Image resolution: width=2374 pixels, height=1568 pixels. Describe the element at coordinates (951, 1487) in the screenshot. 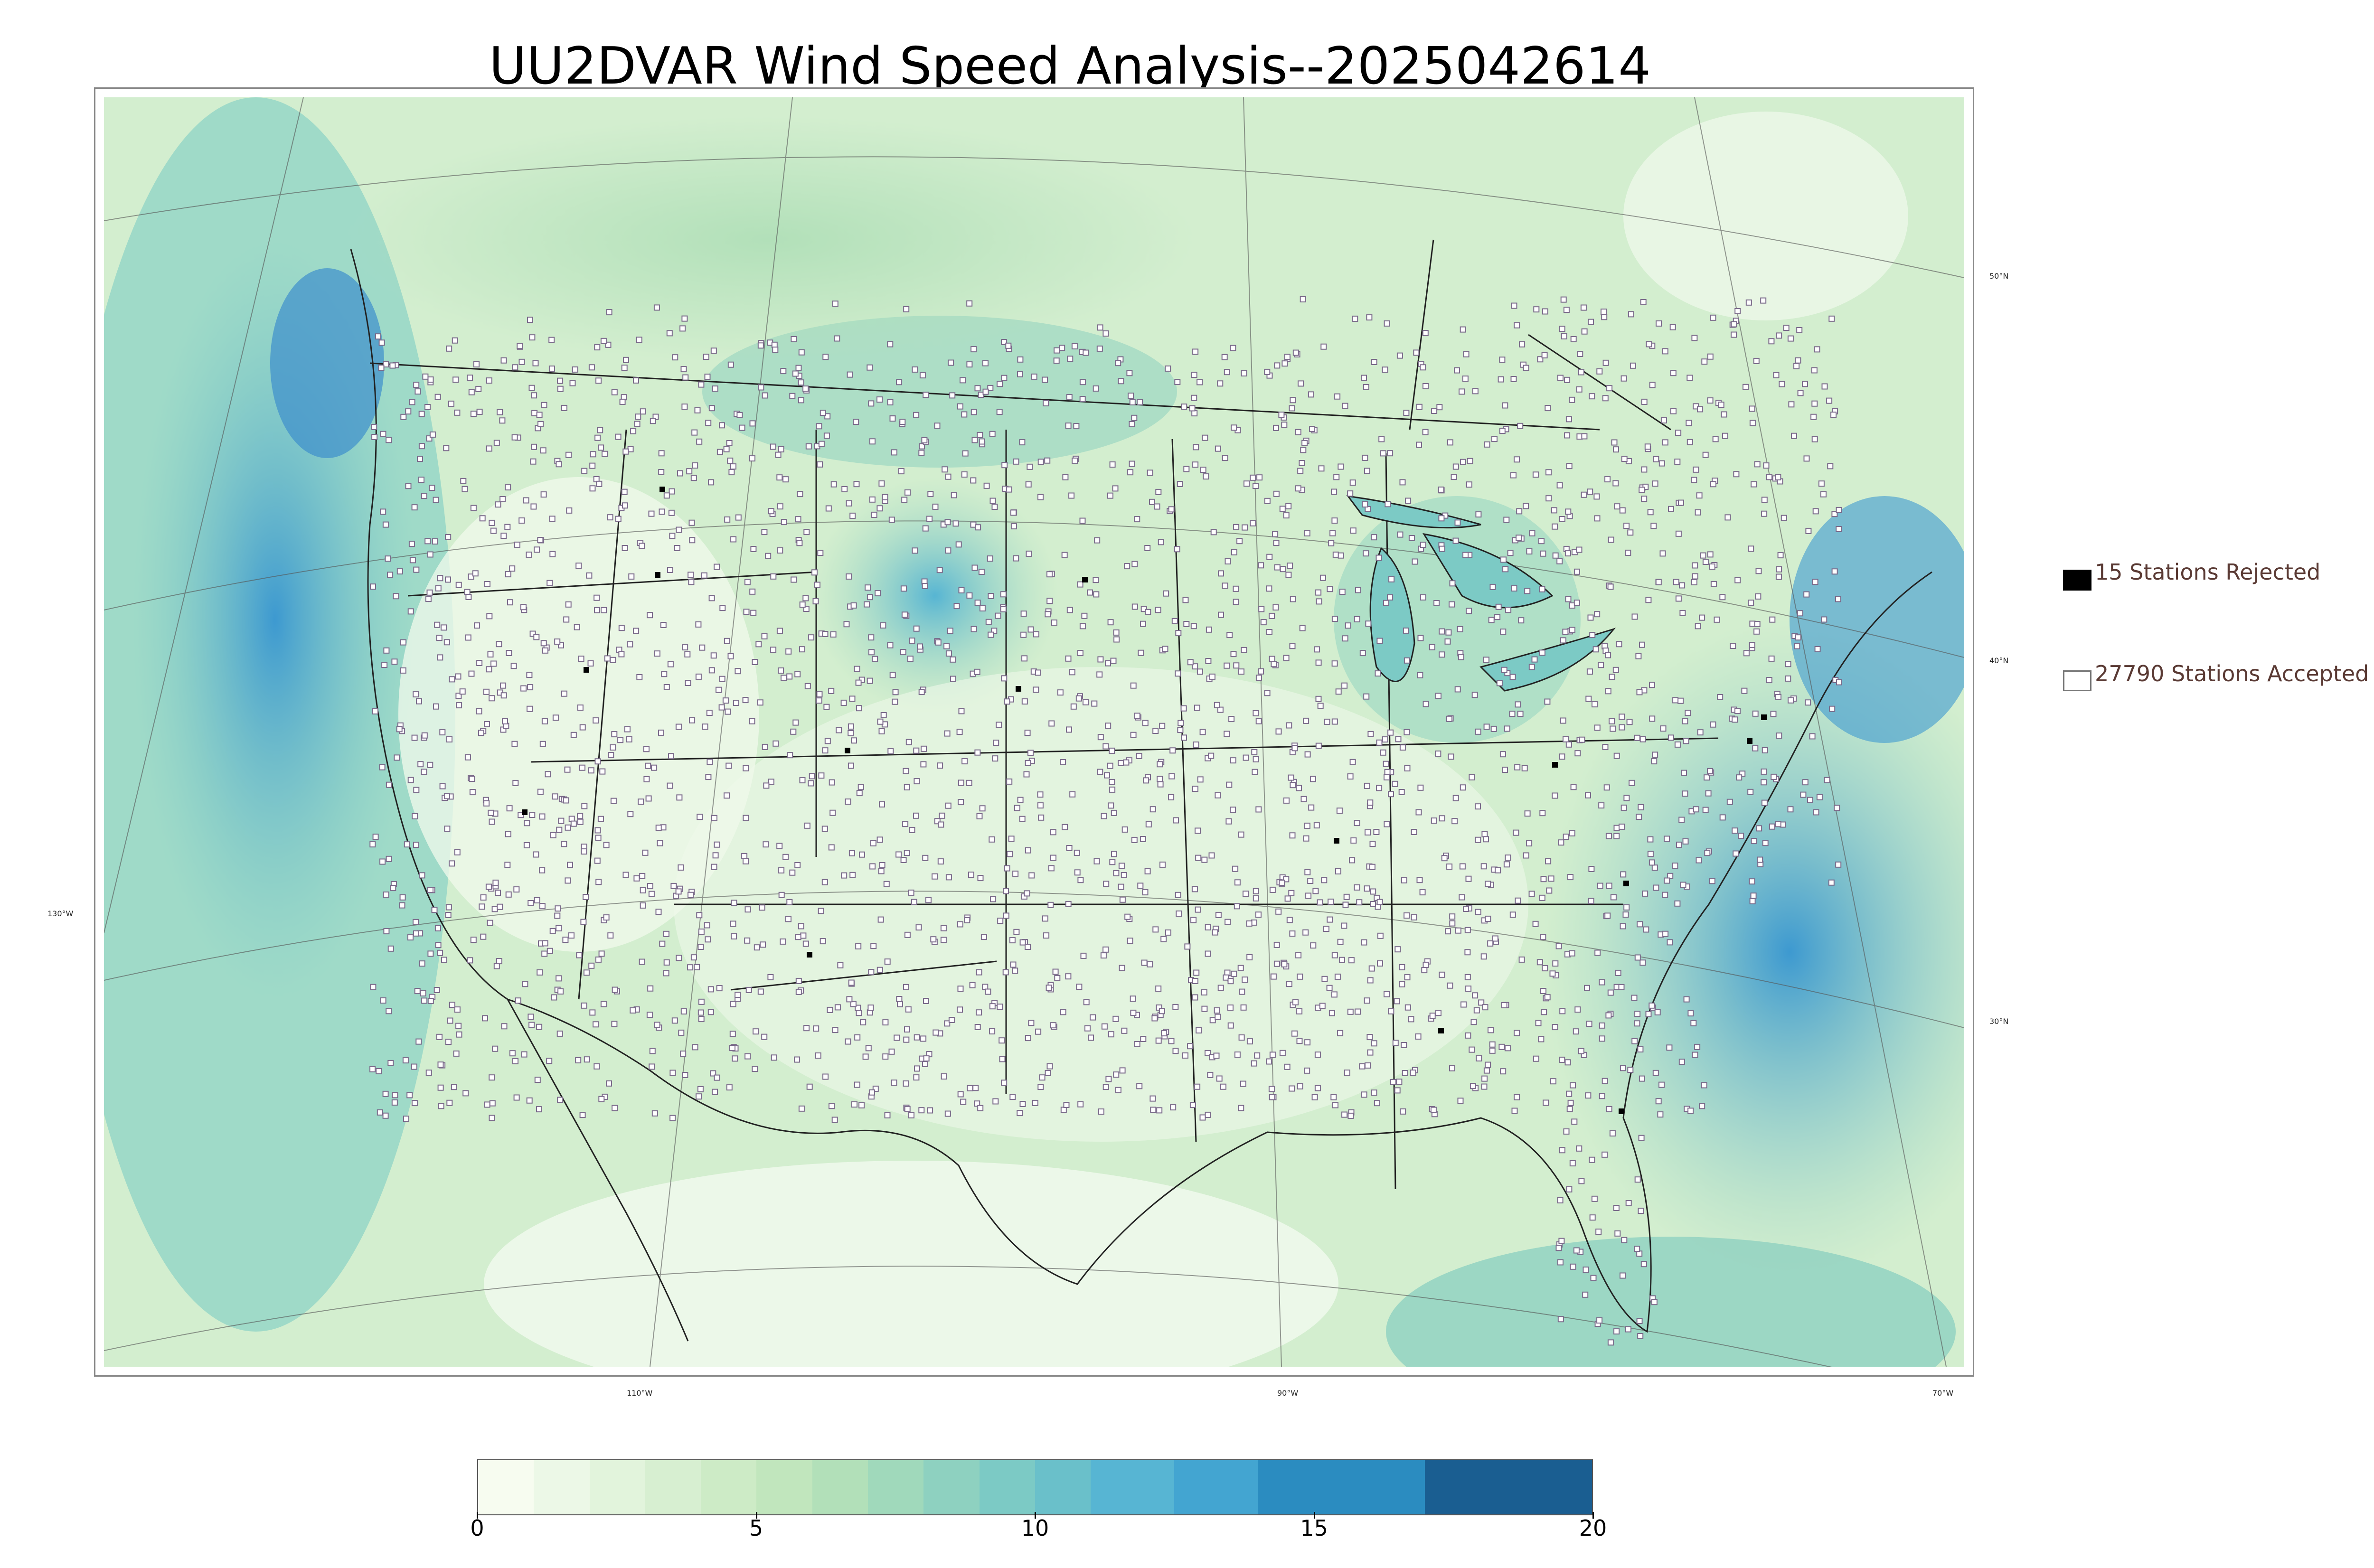

I see `colorbar-segment` at that location.